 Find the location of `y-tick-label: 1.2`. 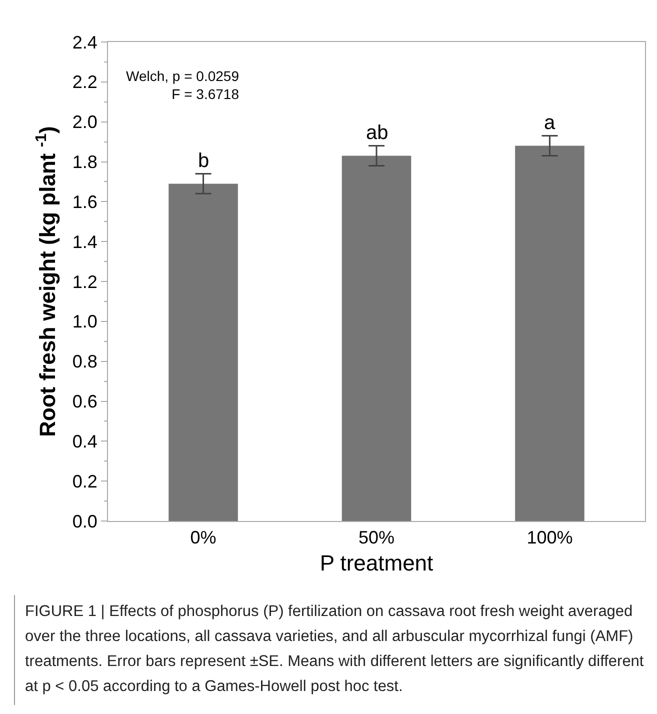

y-tick-label: 1.2 is located at coordinates (85, 282).